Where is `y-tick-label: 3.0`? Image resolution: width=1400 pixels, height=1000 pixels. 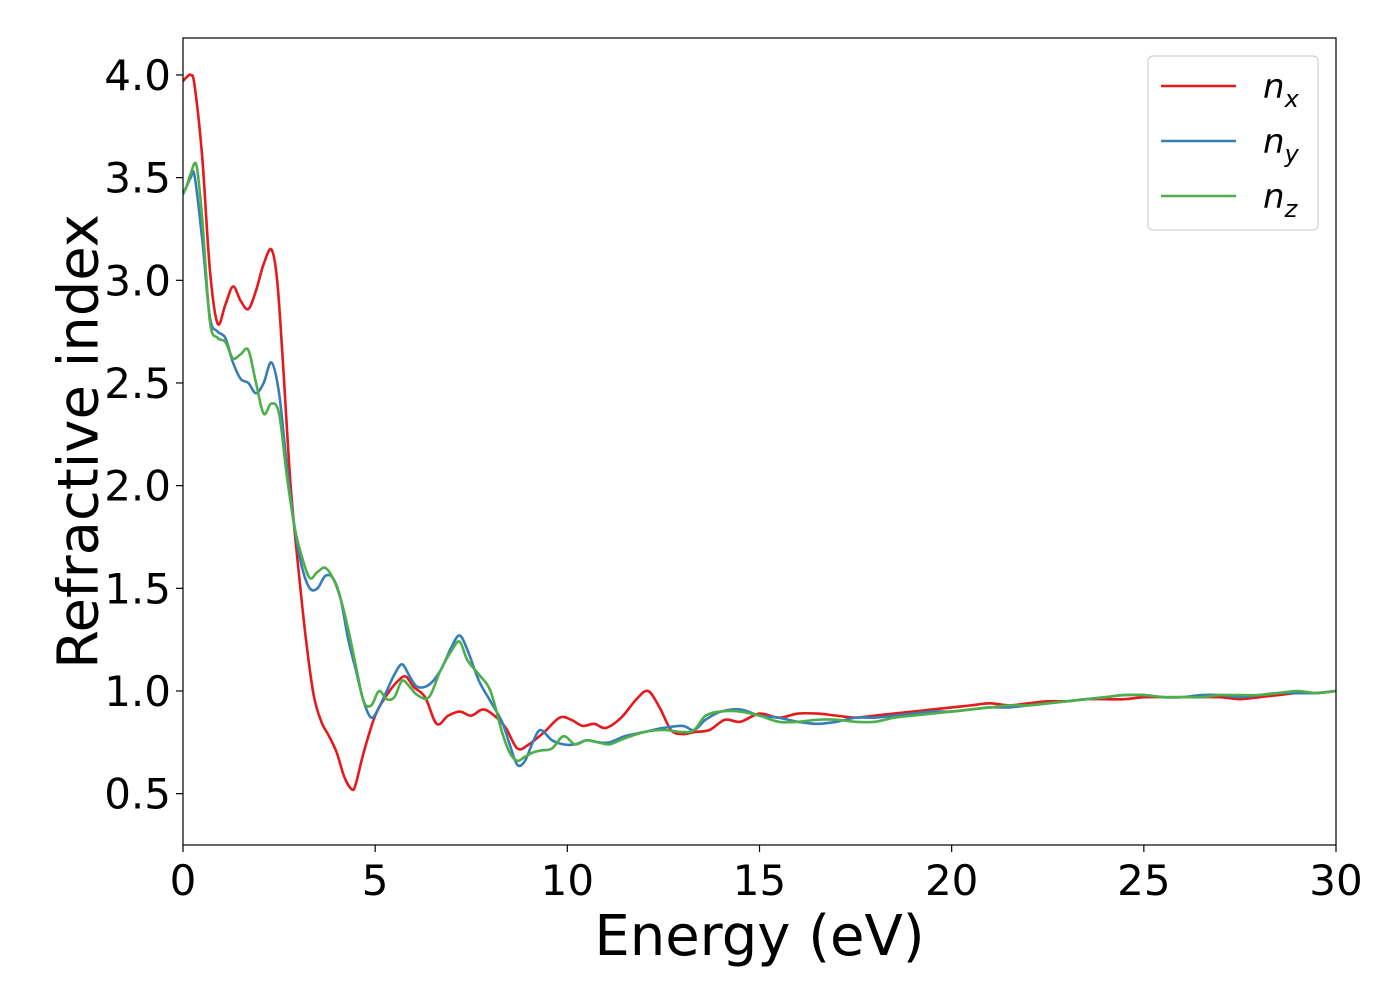 y-tick-label: 3.0 is located at coordinates (137, 280).